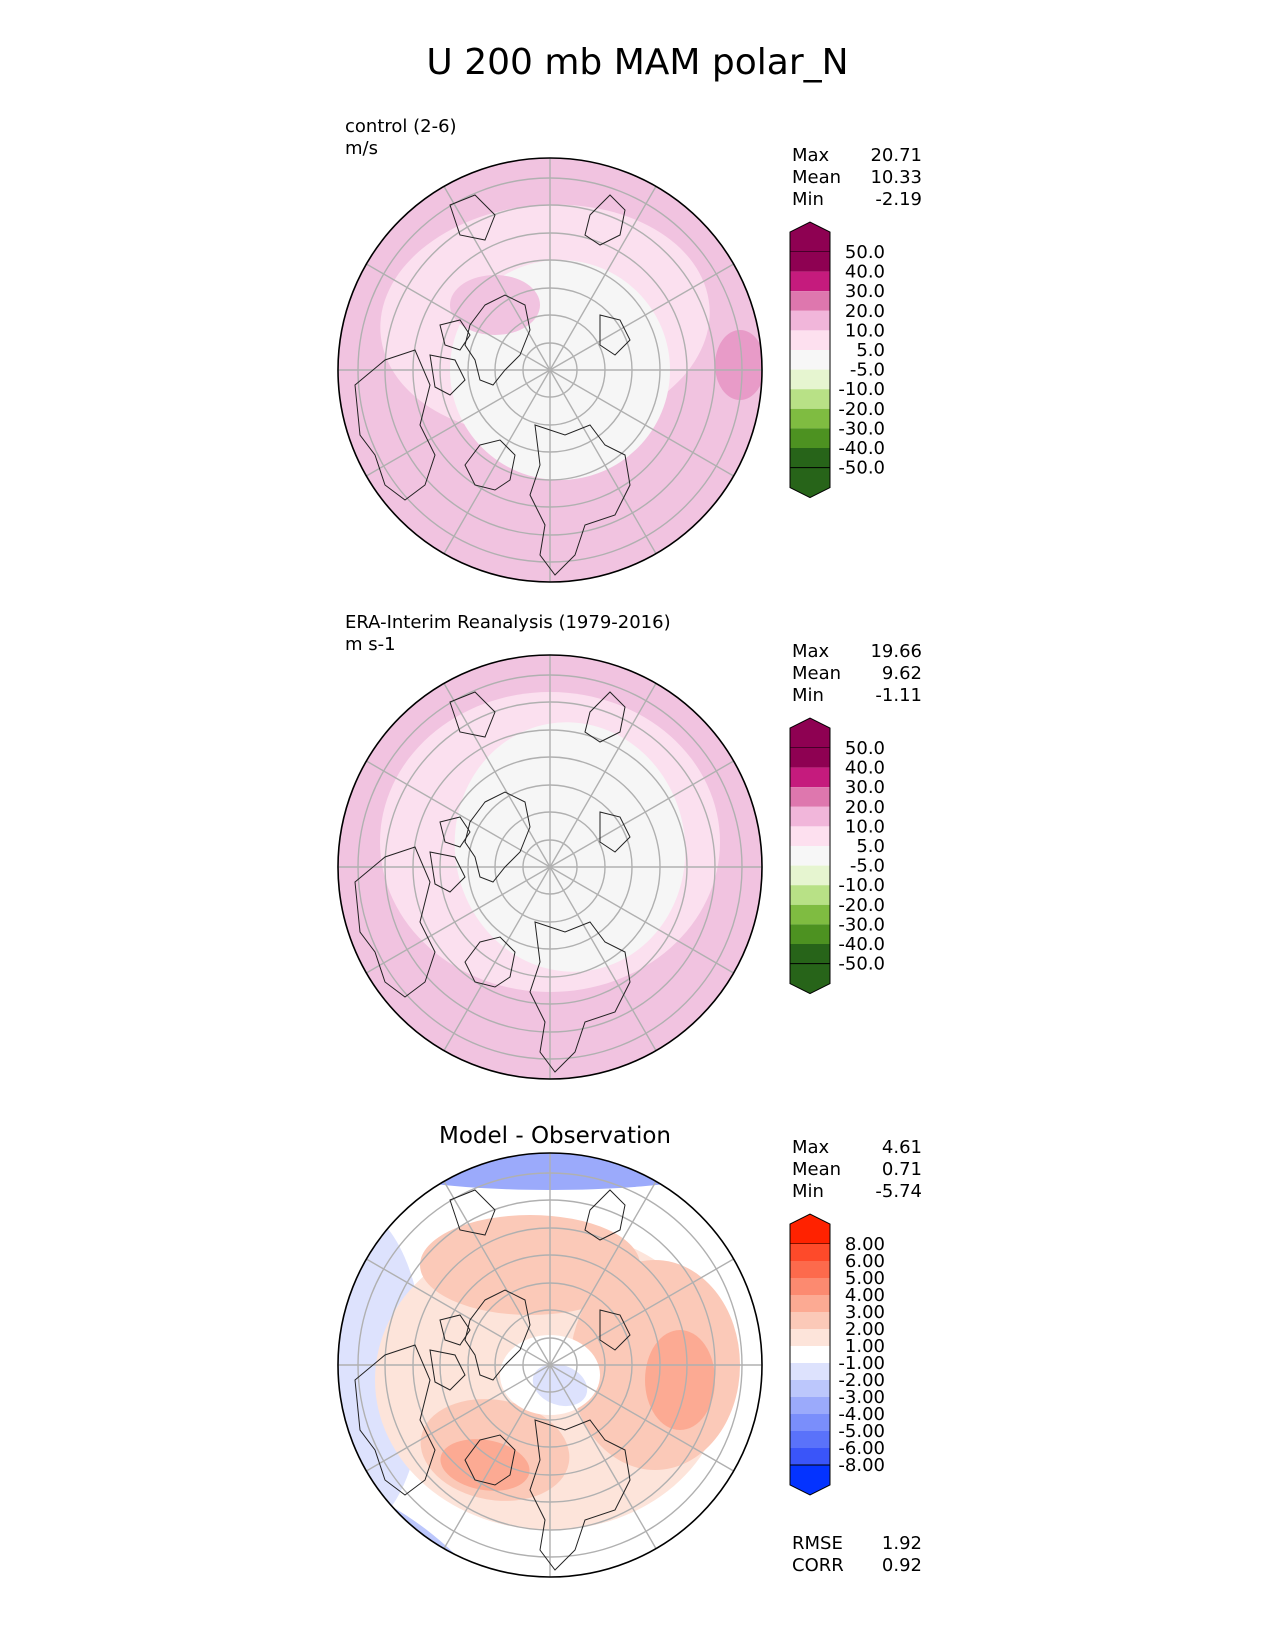 This screenshot has height=1650, width=1275. Describe the element at coordinates (865, 1278) in the screenshot. I see `panel3-colorbar-tick-label: 5.00` at that location.